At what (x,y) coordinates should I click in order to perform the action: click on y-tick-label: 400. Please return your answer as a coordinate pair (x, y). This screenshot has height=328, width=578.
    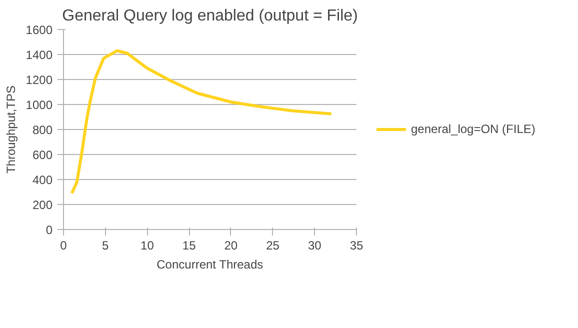
    Looking at the image, I should click on (42, 180).